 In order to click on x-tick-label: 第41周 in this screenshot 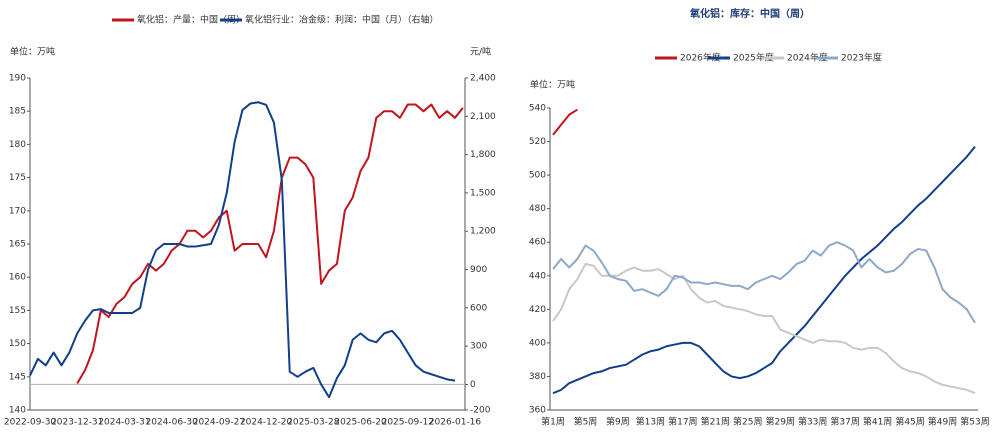, I will do `click(877, 422)`.